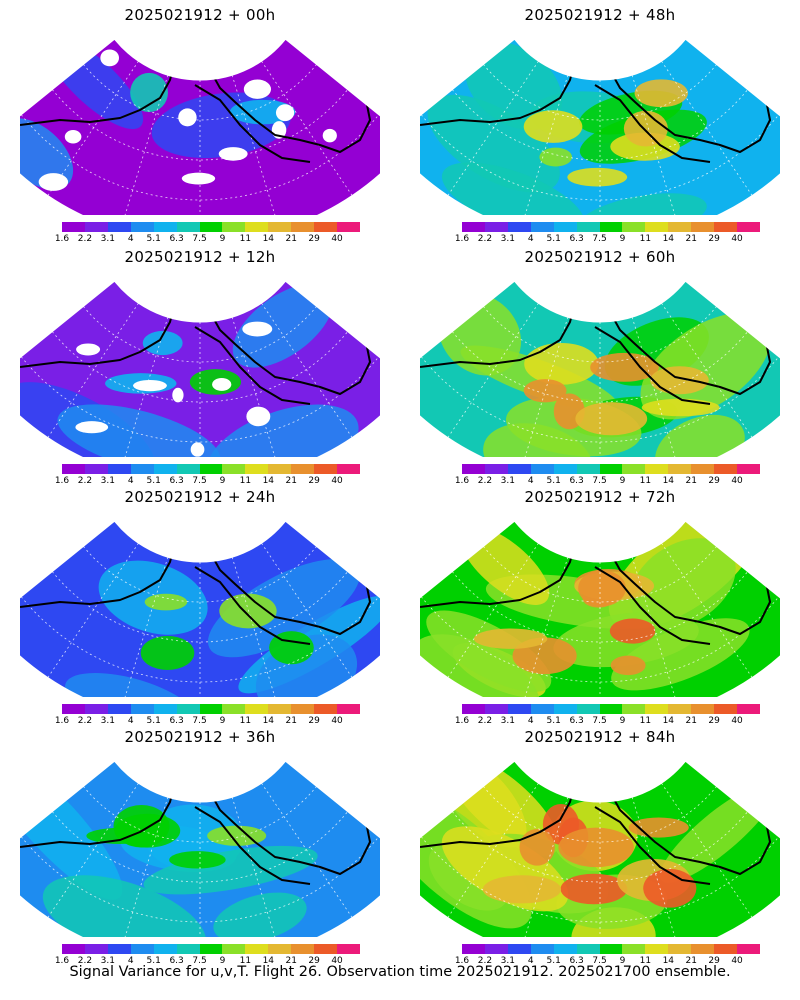  Describe the element at coordinates (200, 257) in the screenshot. I see `panel-title: 2025021912 + 12h` at that location.